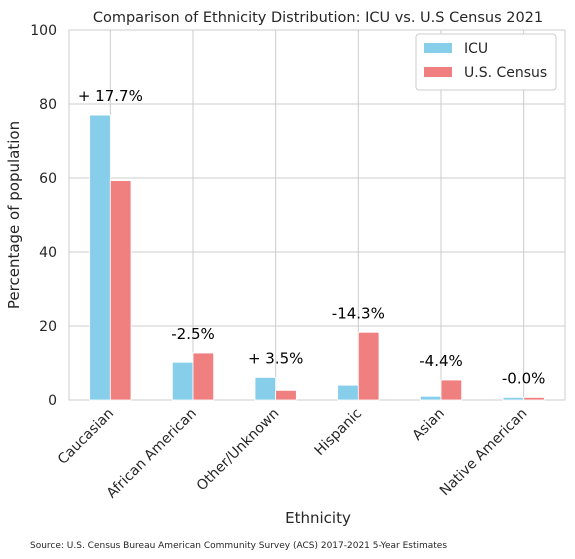 Image resolution: width=575 pixels, height=559 pixels. What do you see at coordinates (338, 432) in the screenshot?
I see `x-tick-label: Hispanic` at bounding box center [338, 432].